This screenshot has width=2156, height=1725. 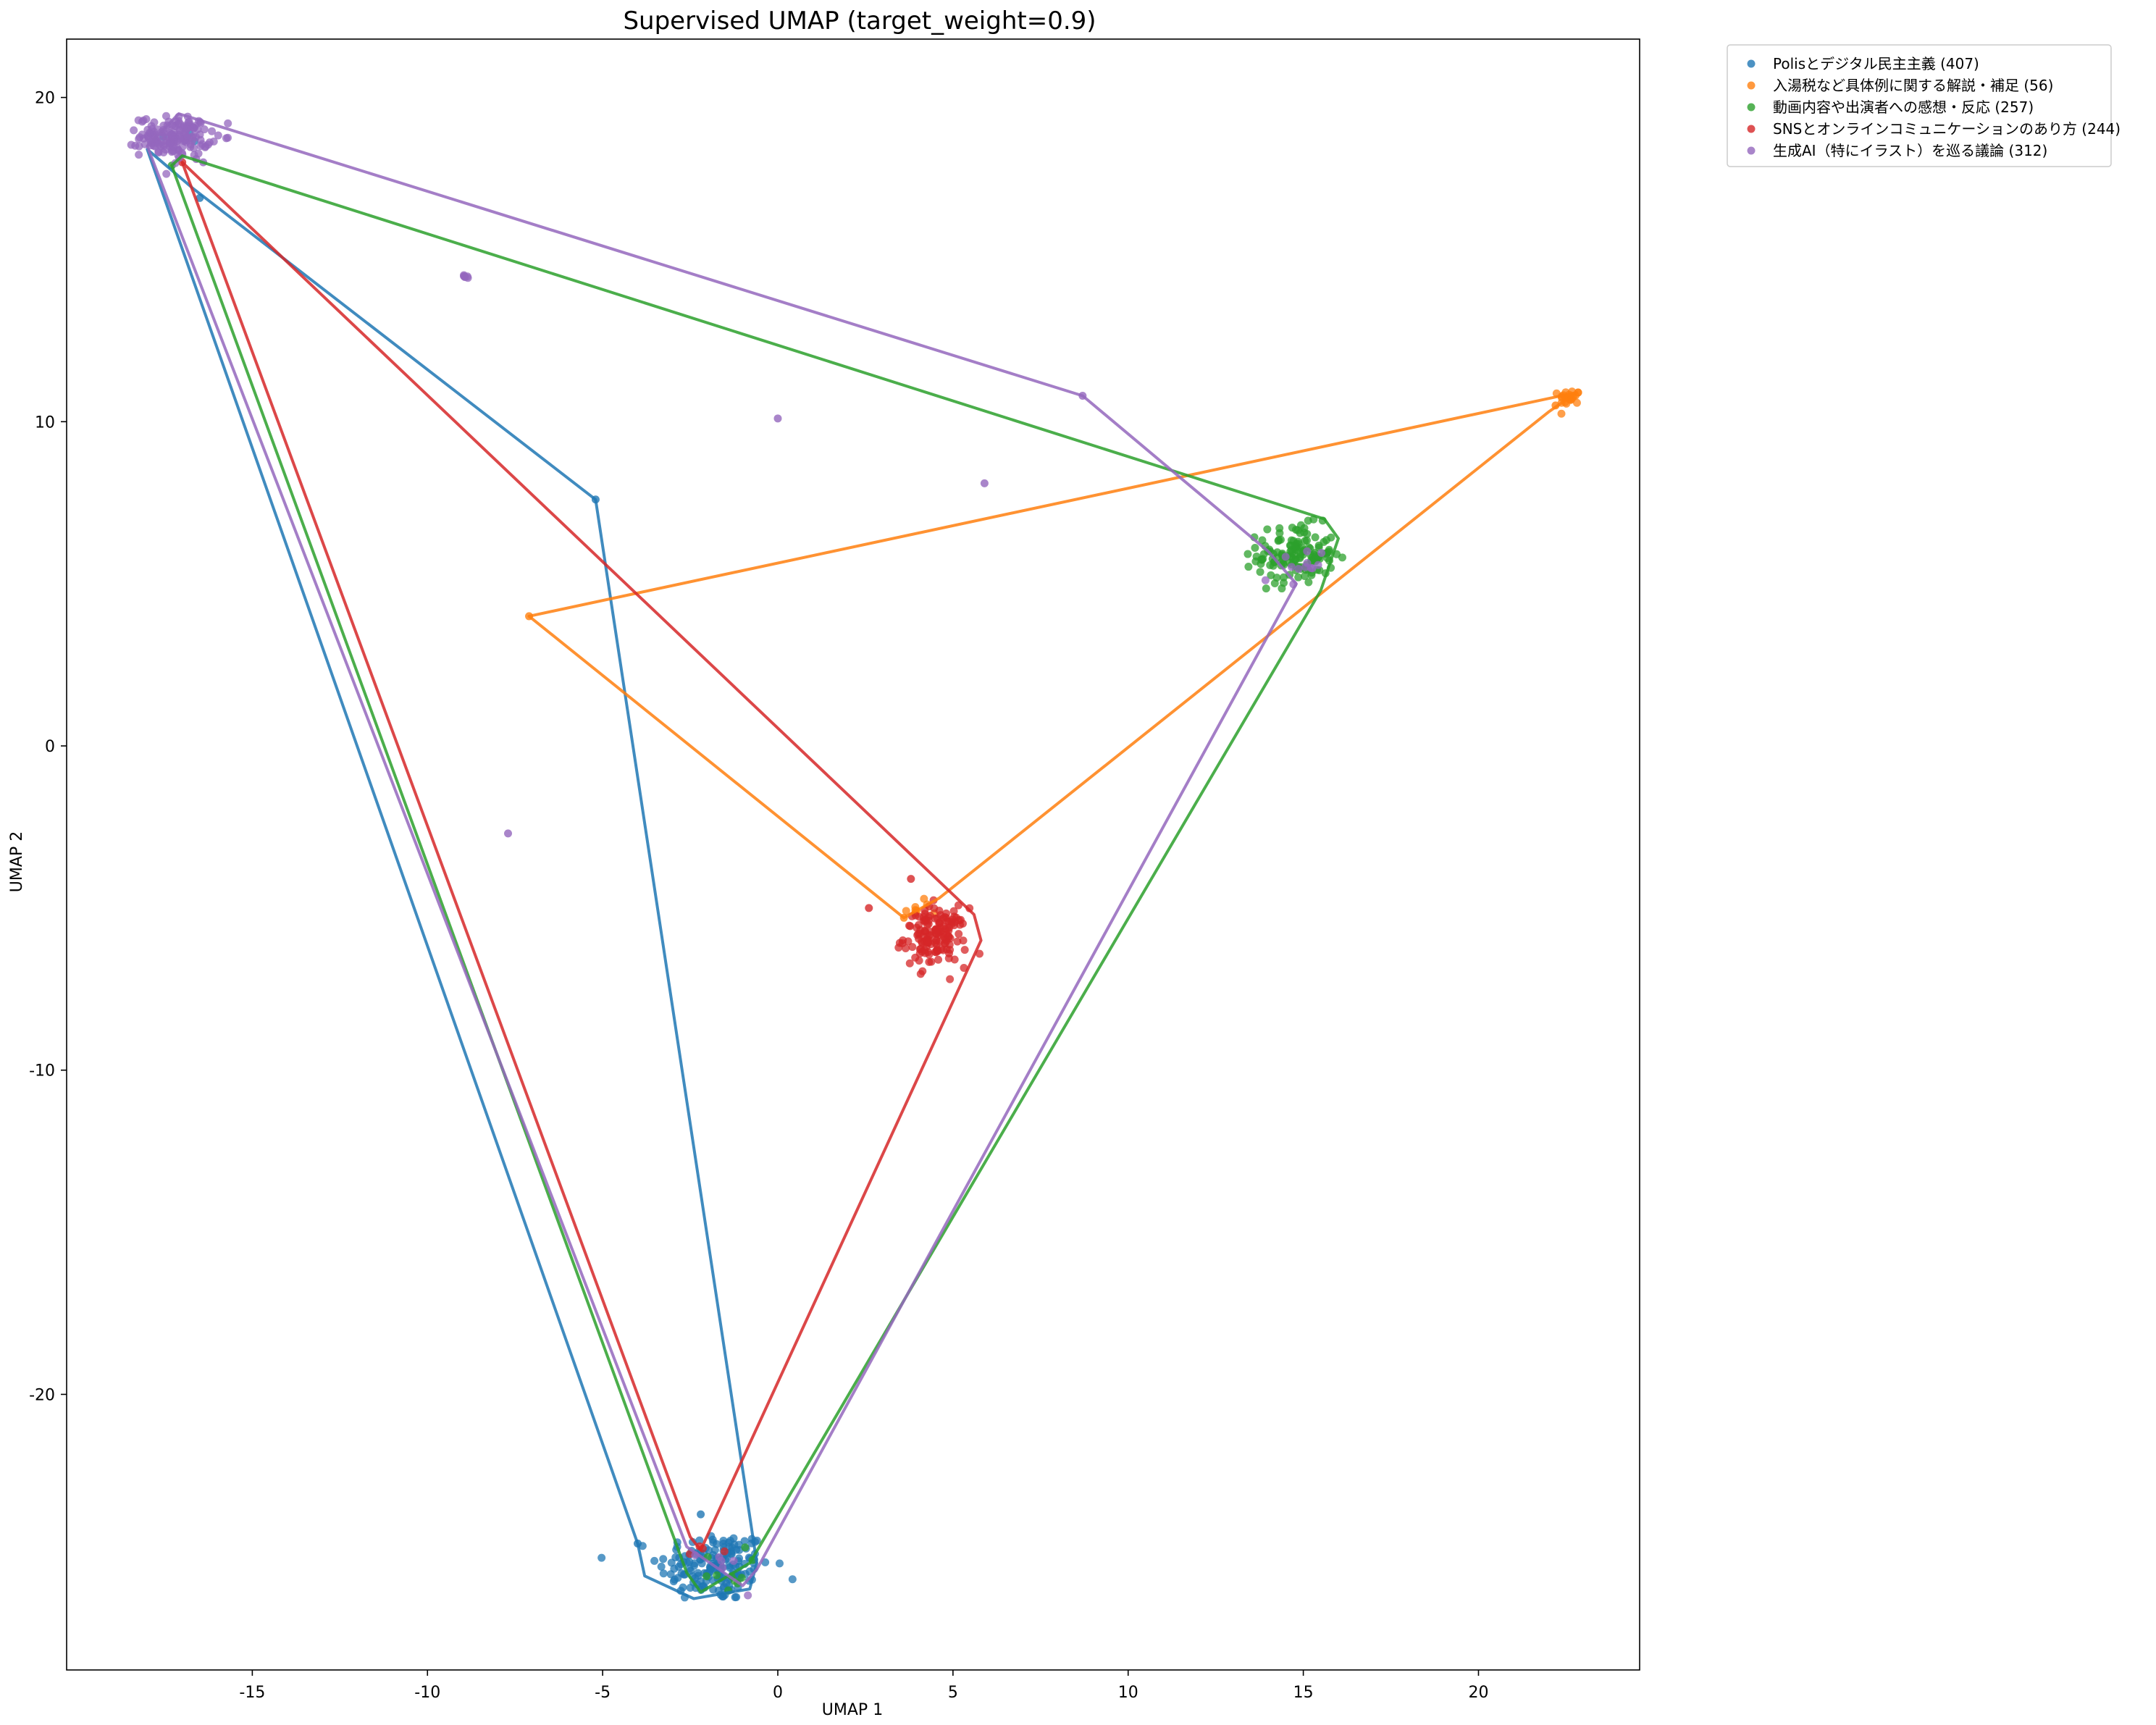 I want to click on legend-entry: 入湯税など具体例に関する解説・補足 (56), so click(x=1913, y=85).